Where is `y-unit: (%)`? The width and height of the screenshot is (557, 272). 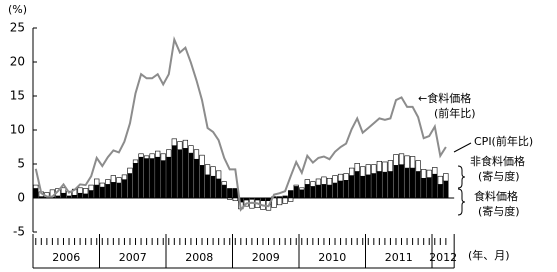
y-unit: (%) is located at coordinates (17, 9).